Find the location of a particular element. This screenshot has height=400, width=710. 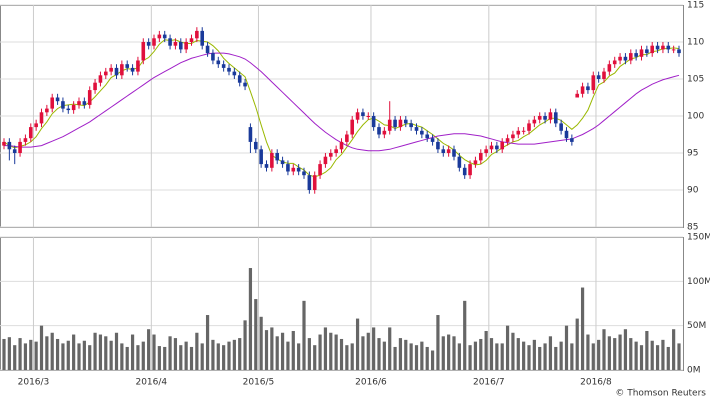

volume-tick-label: 0M is located at coordinates (694, 371).